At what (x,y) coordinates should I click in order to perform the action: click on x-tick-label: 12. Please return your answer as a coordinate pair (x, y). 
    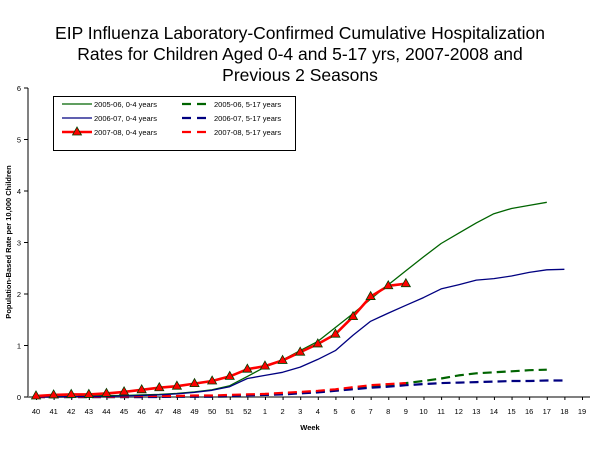
    Looking at the image, I should click on (459, 411).